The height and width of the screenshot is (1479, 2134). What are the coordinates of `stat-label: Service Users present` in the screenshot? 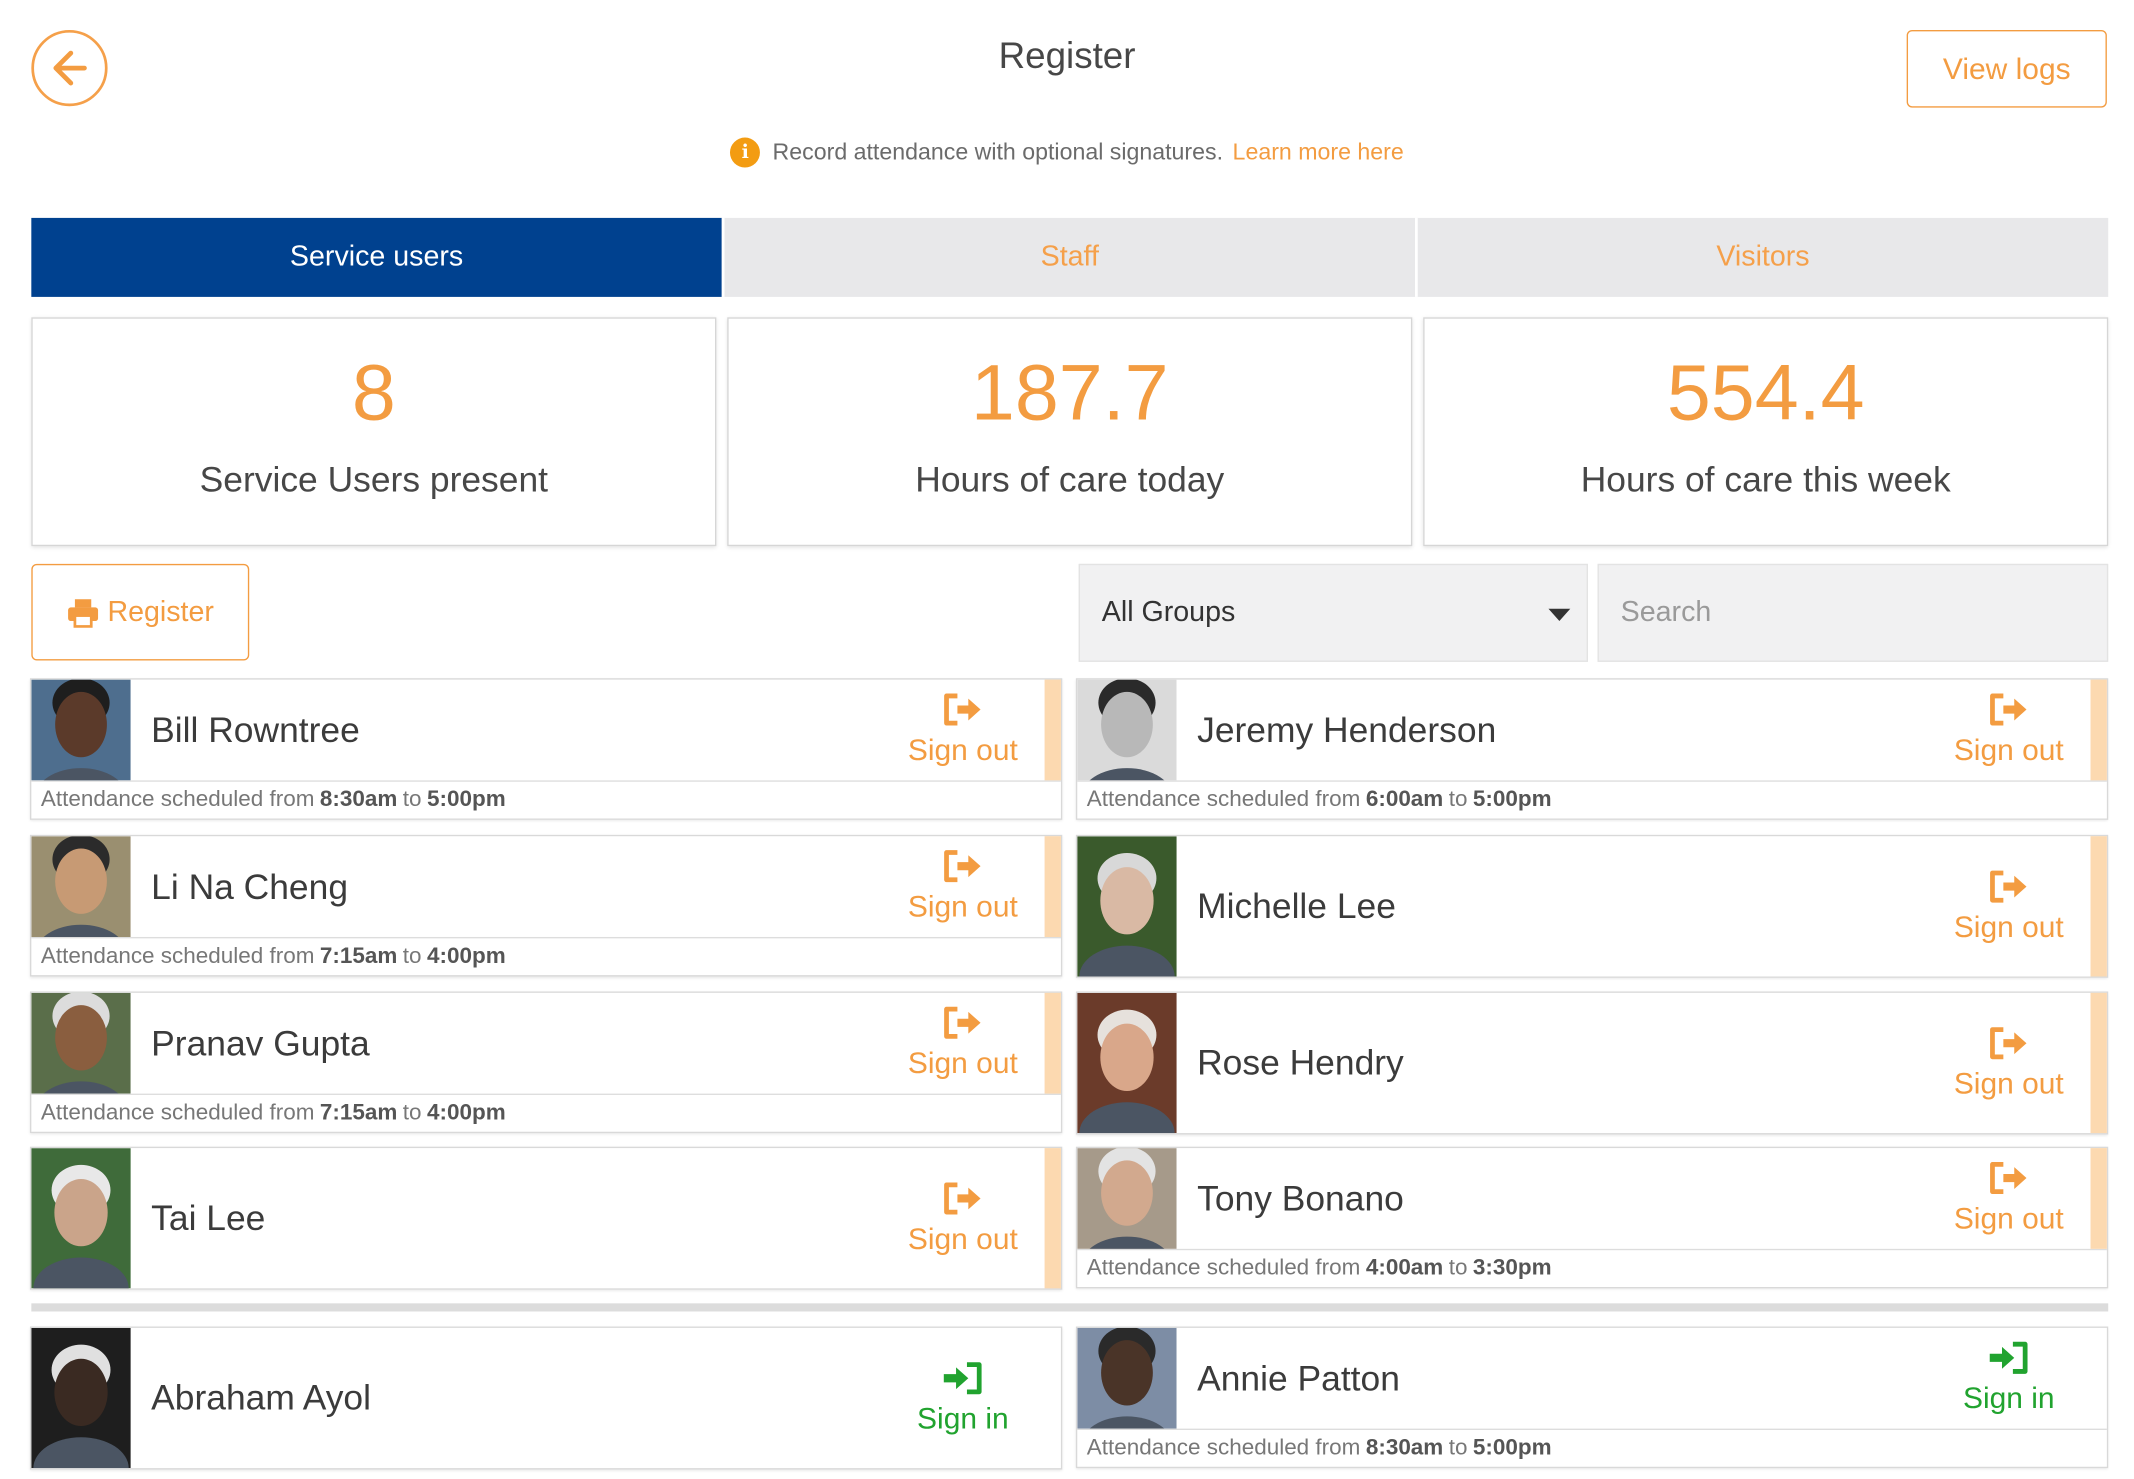 It's located at (373, 479).